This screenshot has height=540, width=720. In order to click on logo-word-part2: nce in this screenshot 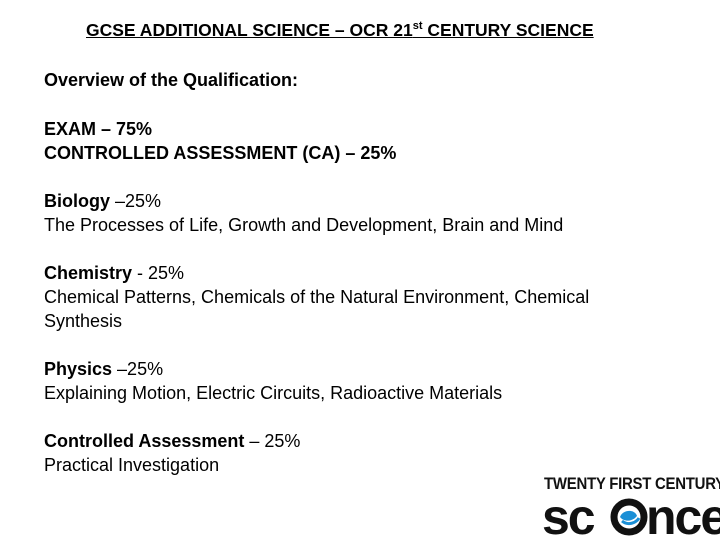, I will do `click(683, 516)`.